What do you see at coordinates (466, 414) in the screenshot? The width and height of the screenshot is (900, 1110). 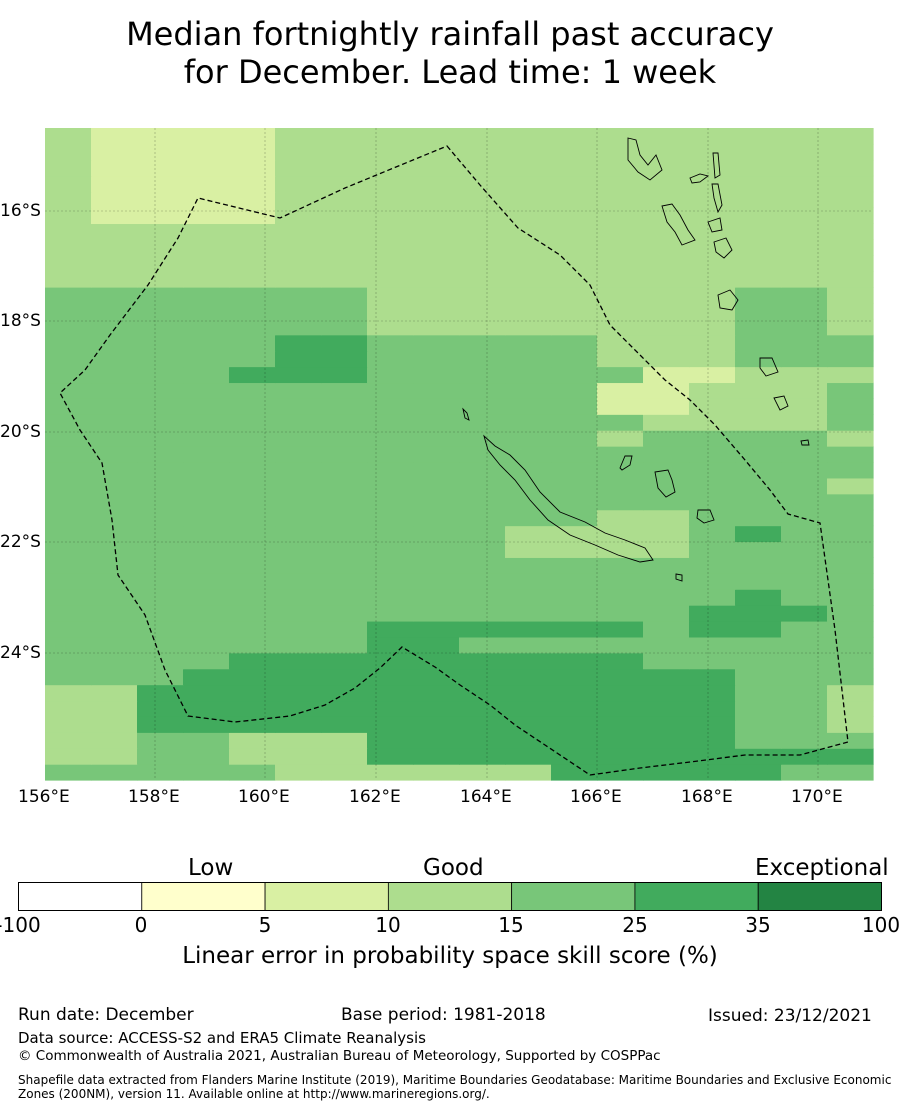 I see `isle-belep` at bounding box center [466, 414].